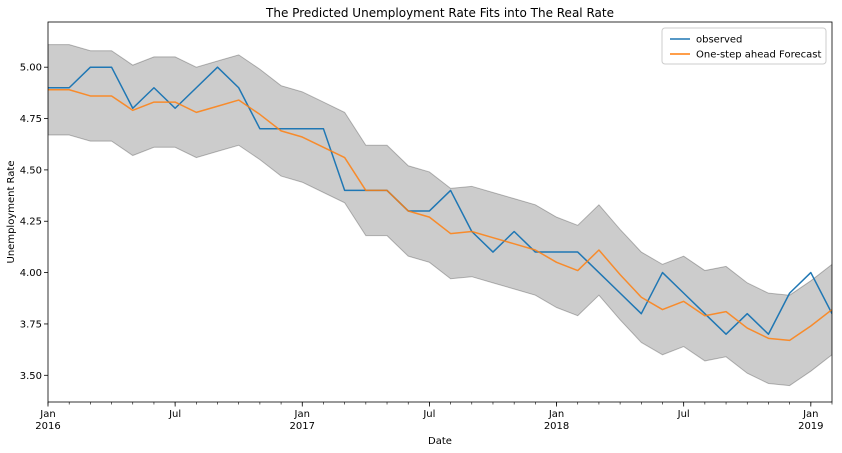 This screenshot has width=842, height=453. I want to click on legend-box, so click(744, 46).